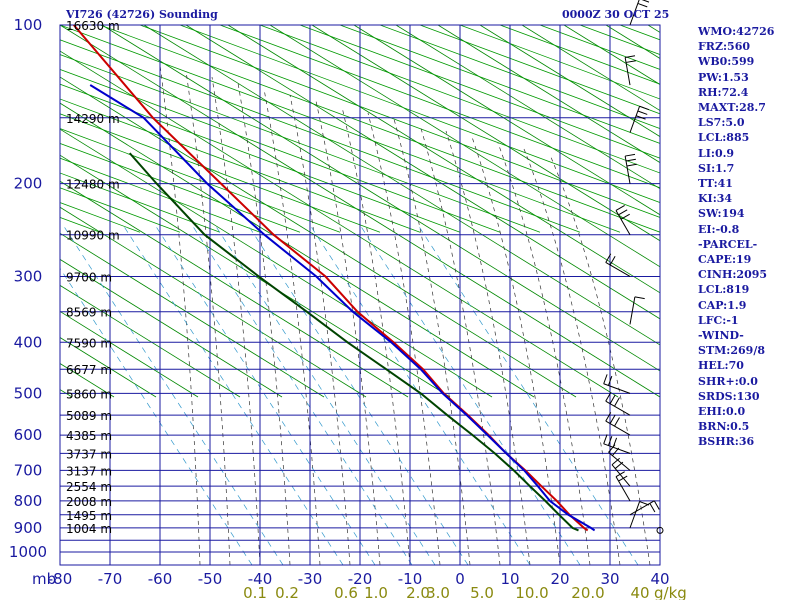  What do you see at coordinates (559, 579) in the screenshot?
I see `temperature-tick-label: 20` at bounding box center [559, 579].